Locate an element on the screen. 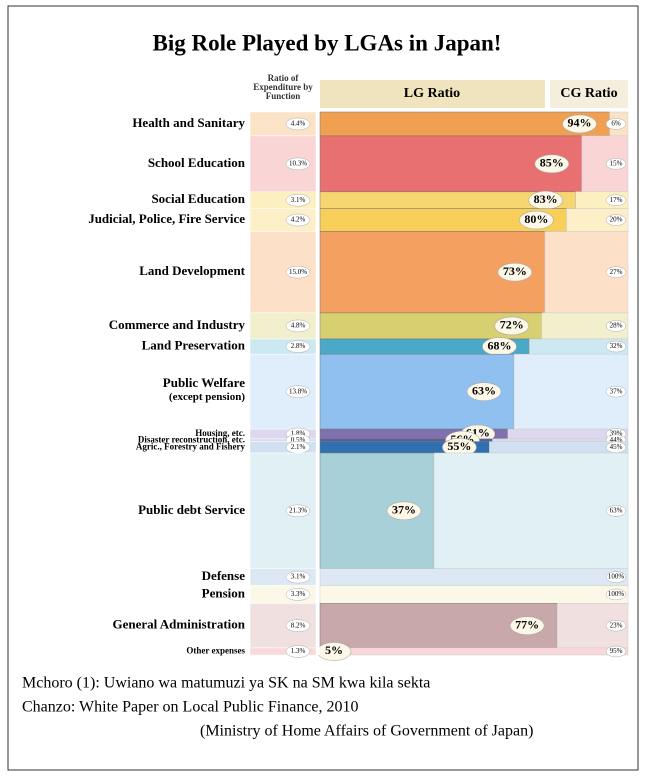 This screenshot has width=647, height=777. expenditure-label: 2.8% is located at coordinates (298, 346).